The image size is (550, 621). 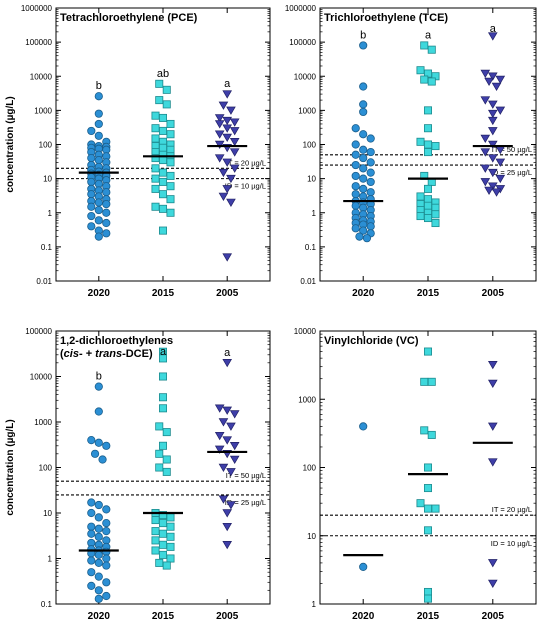 I want to click on threshold-label: ID = 25 µg/L, so click(x=245, y=502).